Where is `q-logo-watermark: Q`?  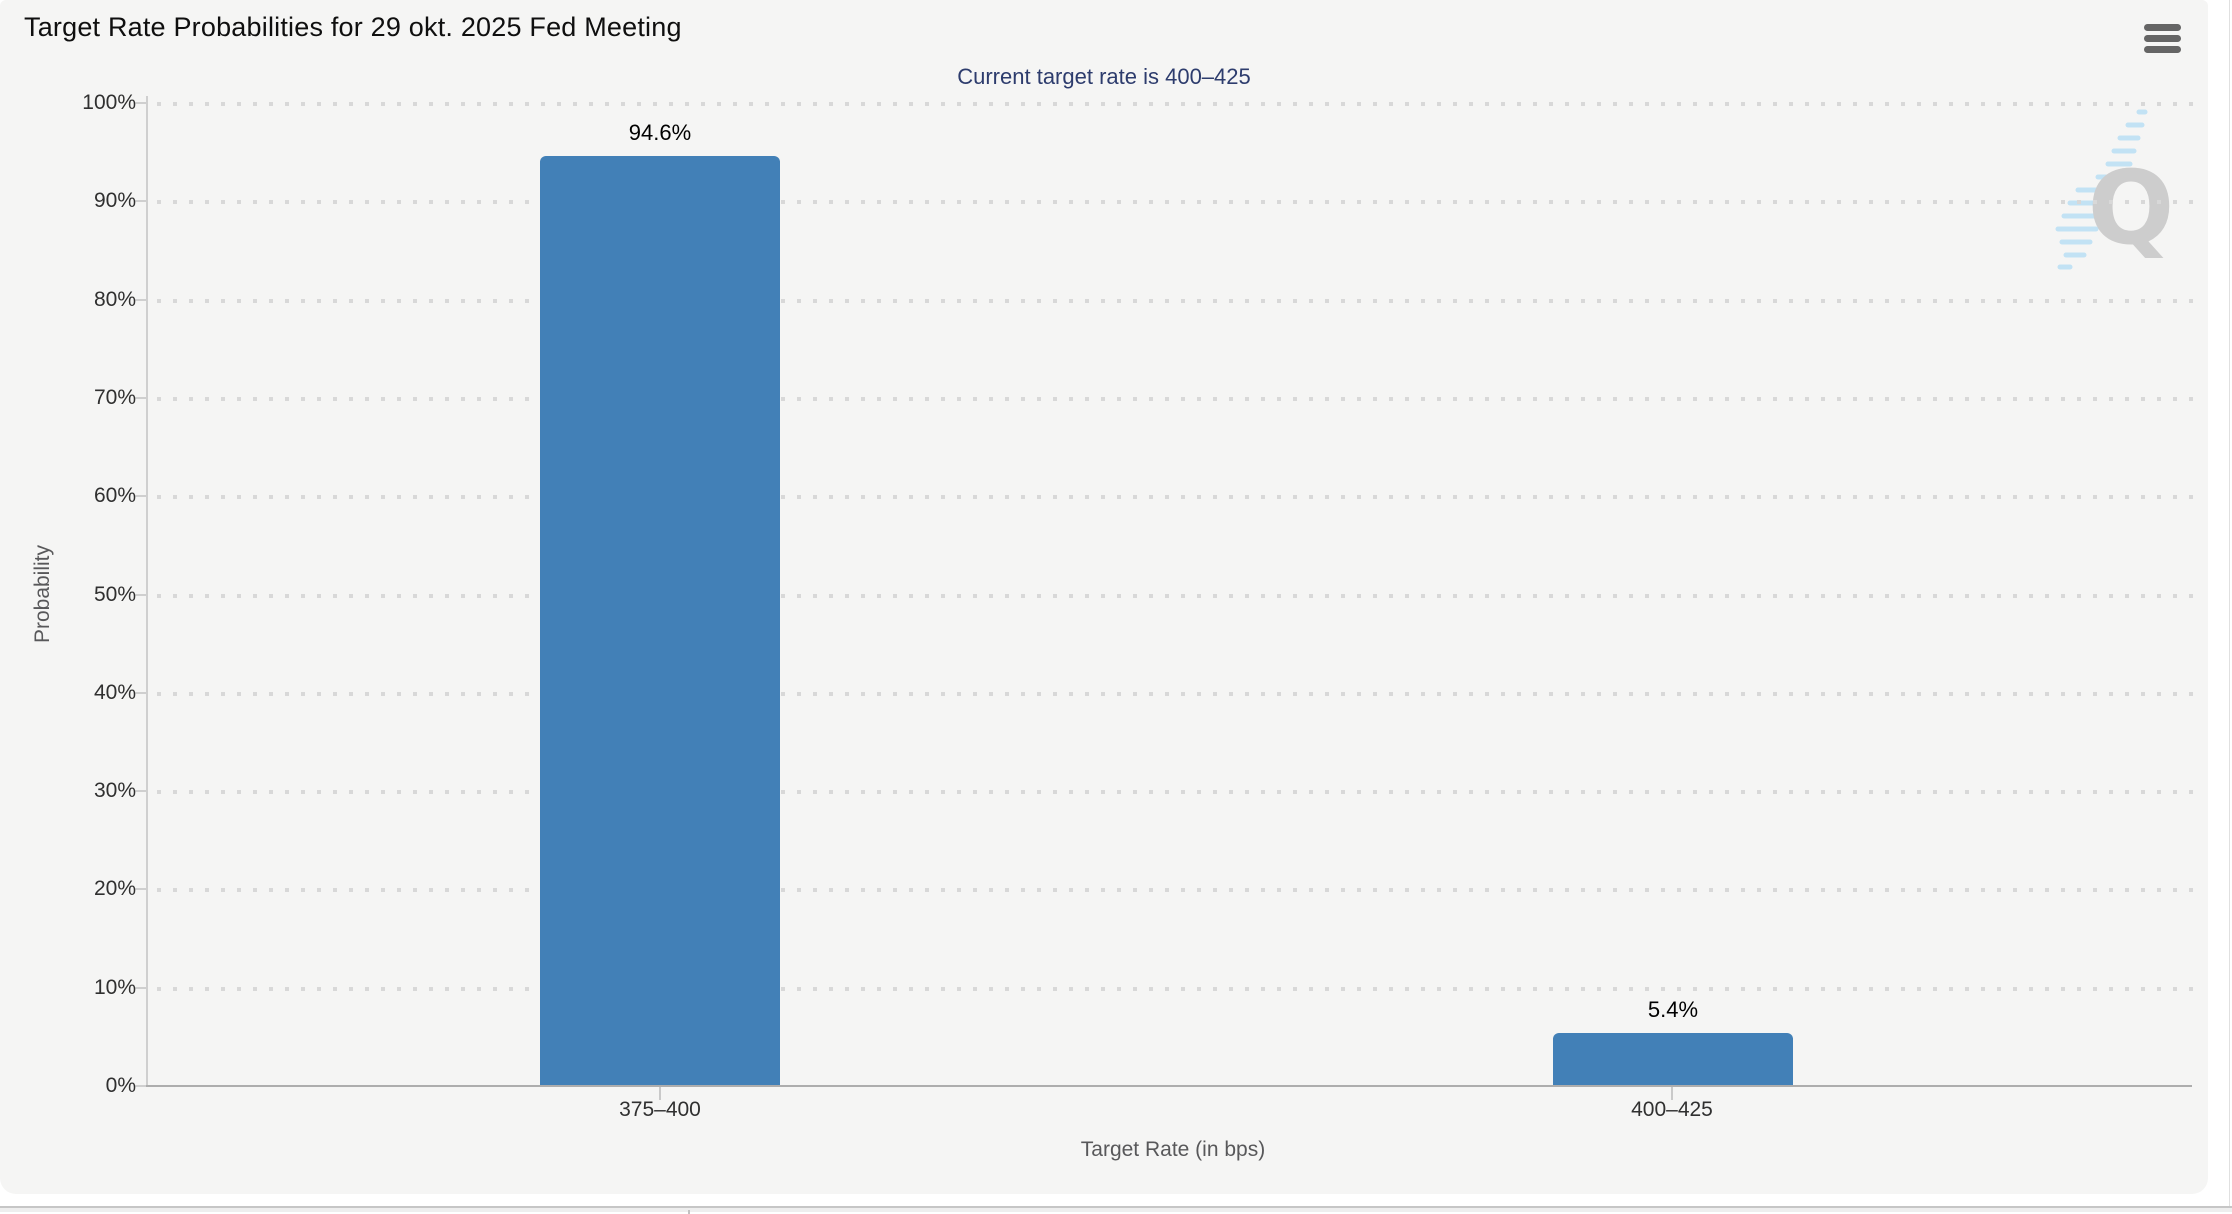
q-logo-watermark: Q is located at coordinates (2125, 185).